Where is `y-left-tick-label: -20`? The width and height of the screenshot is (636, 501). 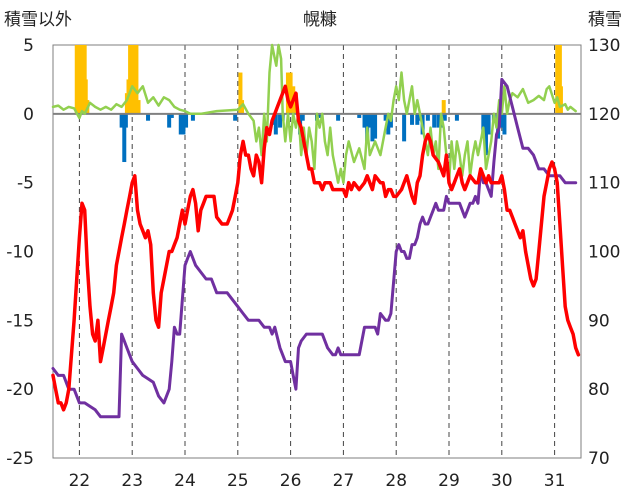 y-left-tick-label: -20 is located at coordinates (20, 390).